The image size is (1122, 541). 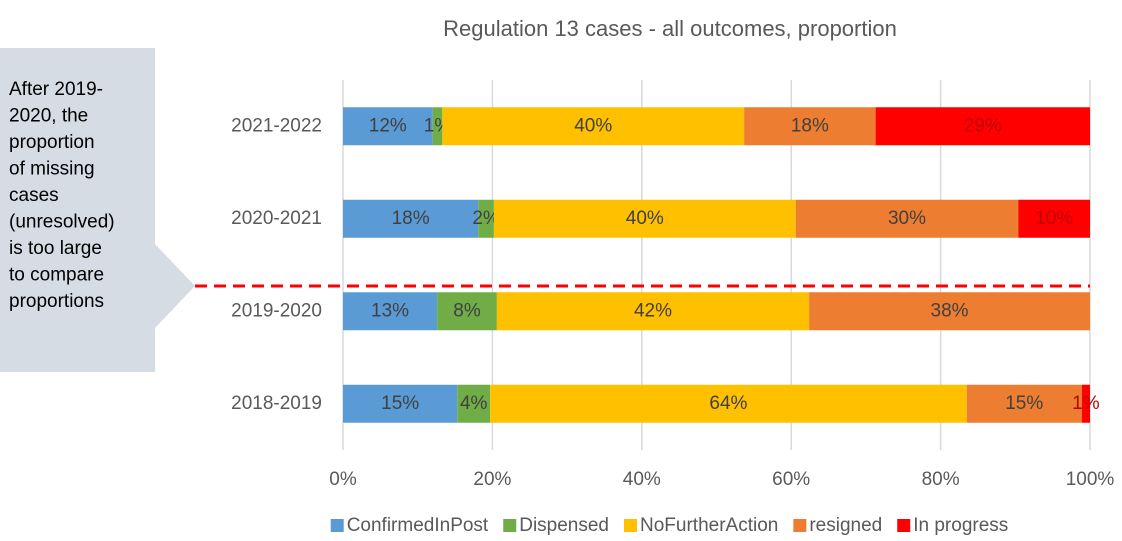 I want to click on data-label: 8%, so click(x=467, y=310).